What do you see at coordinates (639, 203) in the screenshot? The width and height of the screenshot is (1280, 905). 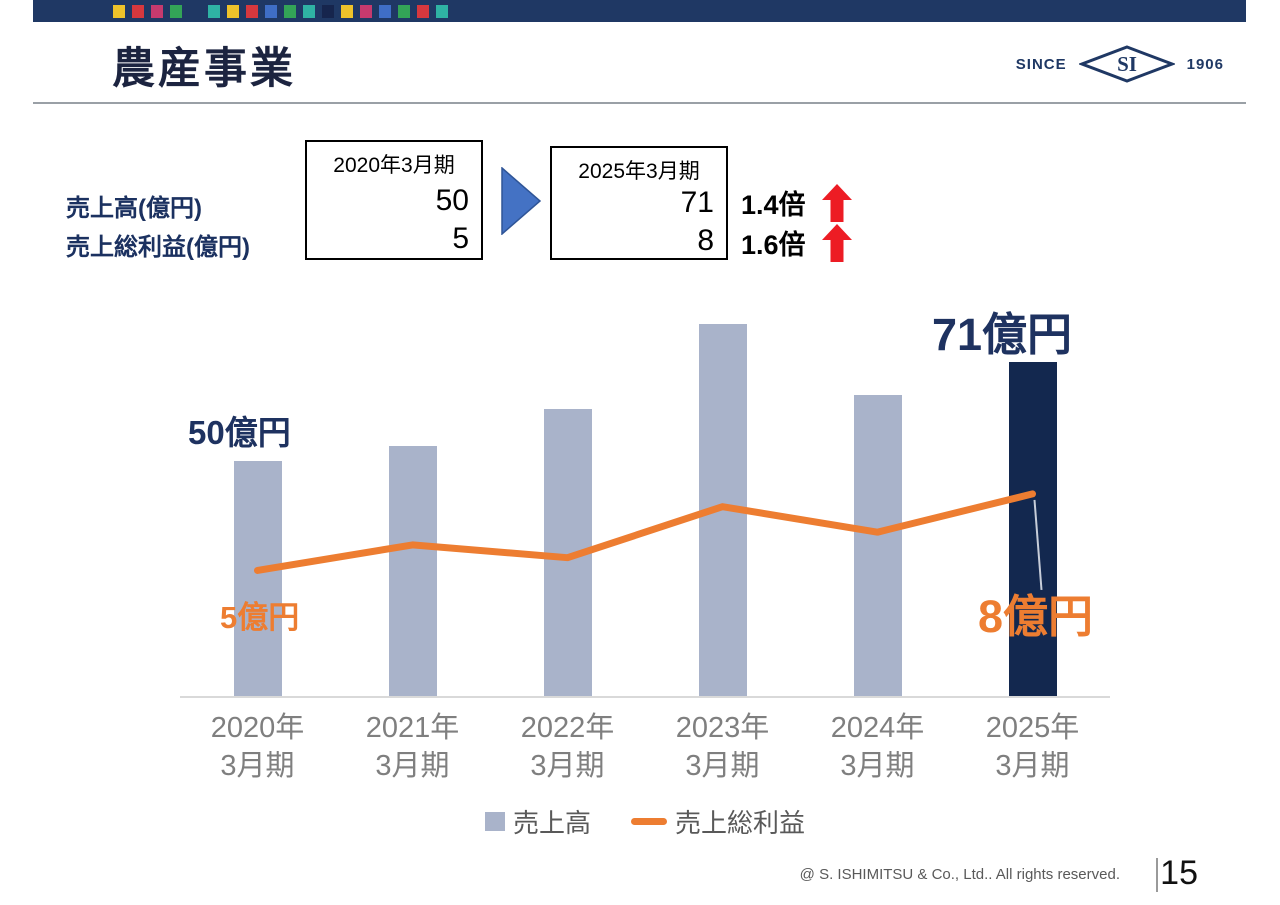 I see `value-box-2025: 2025年3月期 71 8` at bounding box center [639, 203].